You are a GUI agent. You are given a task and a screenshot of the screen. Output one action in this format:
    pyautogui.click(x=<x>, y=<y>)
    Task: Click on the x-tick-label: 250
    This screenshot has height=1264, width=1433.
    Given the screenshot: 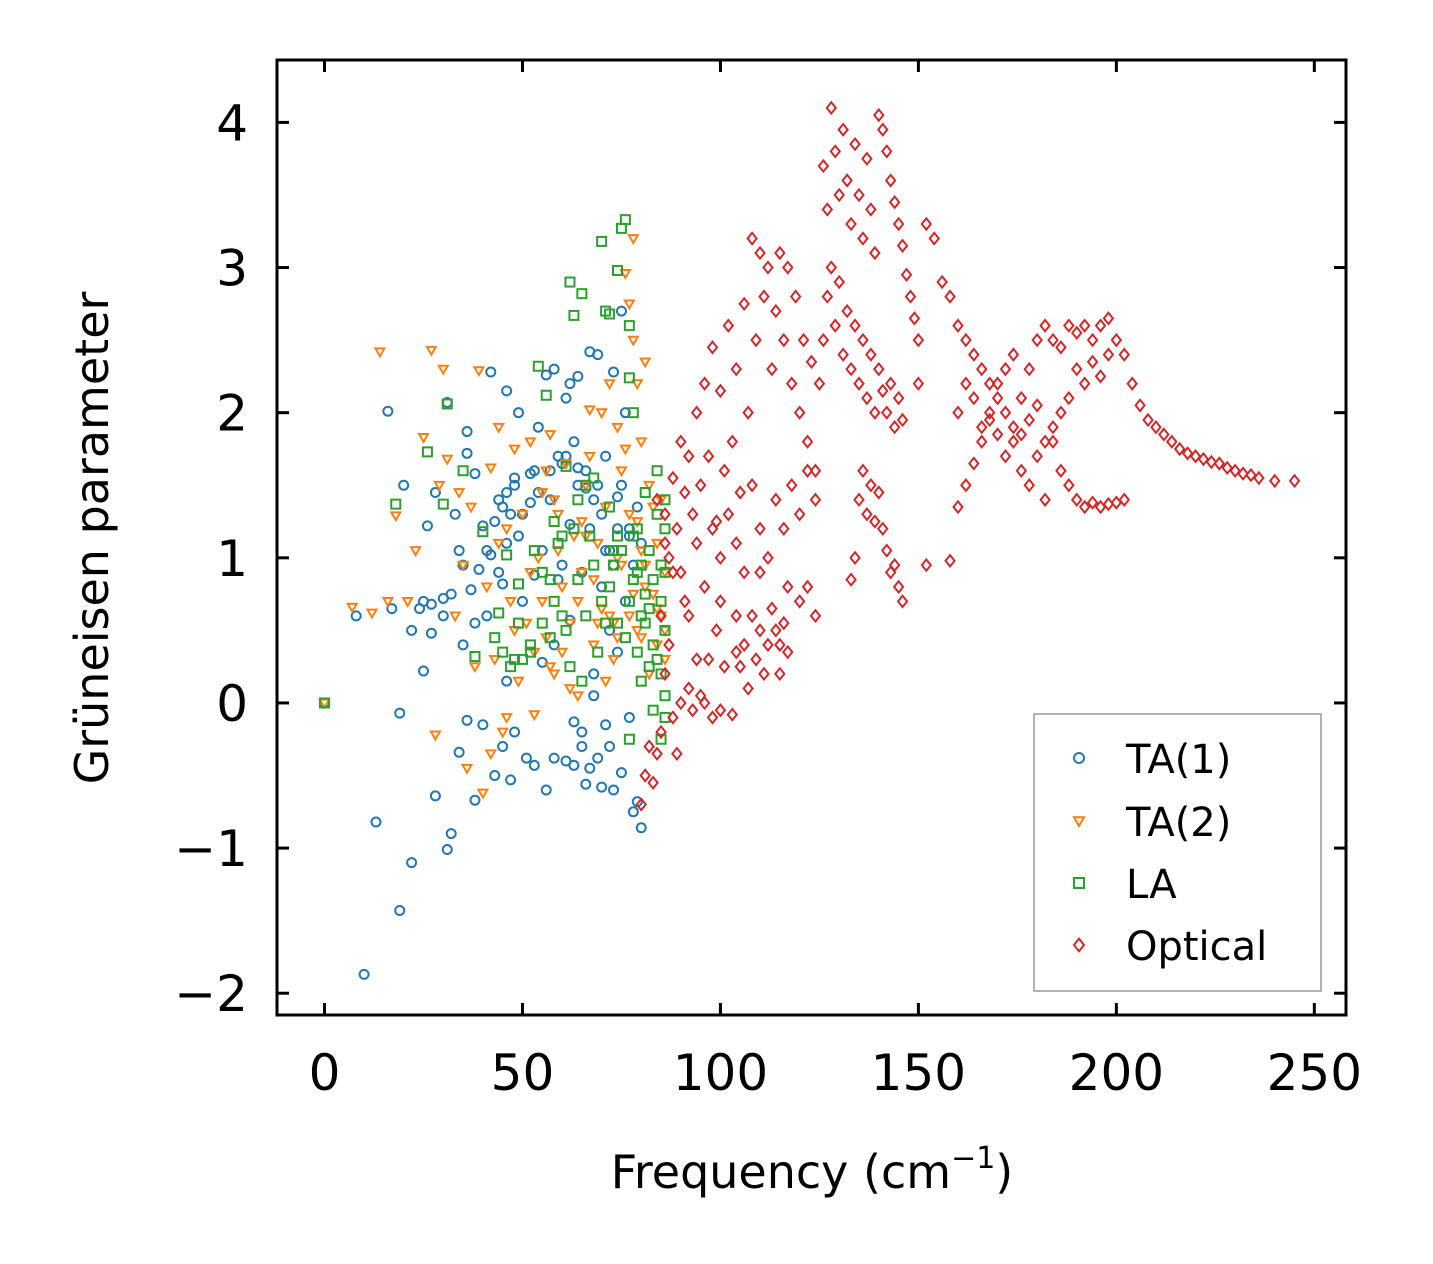 What is the action you would take?
    pyautogui.click(x=1314, y=1073)
    